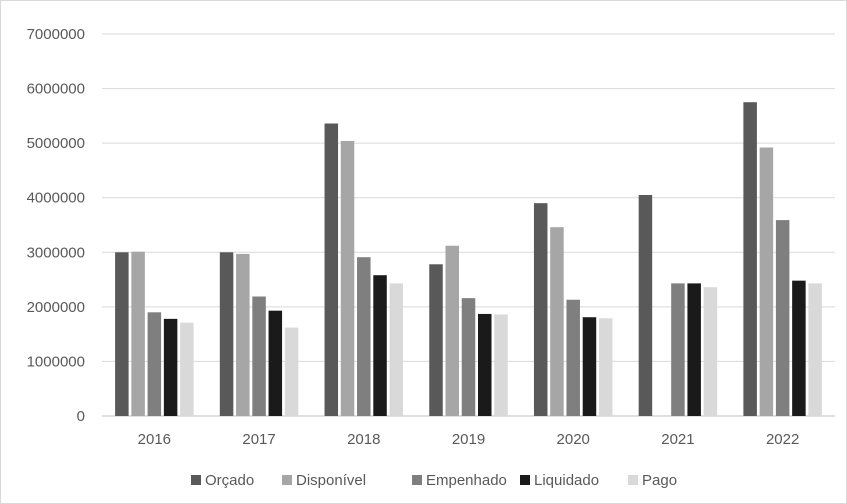 The width and height of the screenshot is (847, 504). What do you see at coordinates (573, 357) in the screenshot?
I see `bar-empenhado-2020` at bounding box center [573, 357].